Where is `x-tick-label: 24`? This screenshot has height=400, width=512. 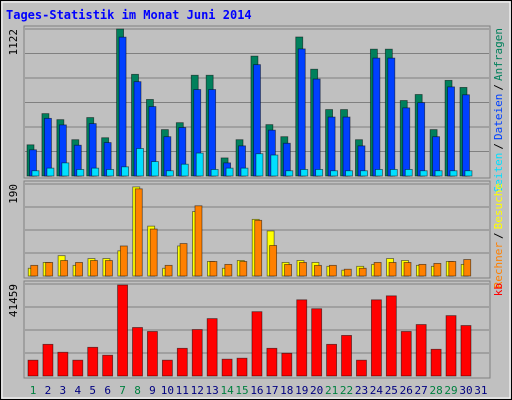
x-tick-label: 24 is located at coordinates (377, 390).